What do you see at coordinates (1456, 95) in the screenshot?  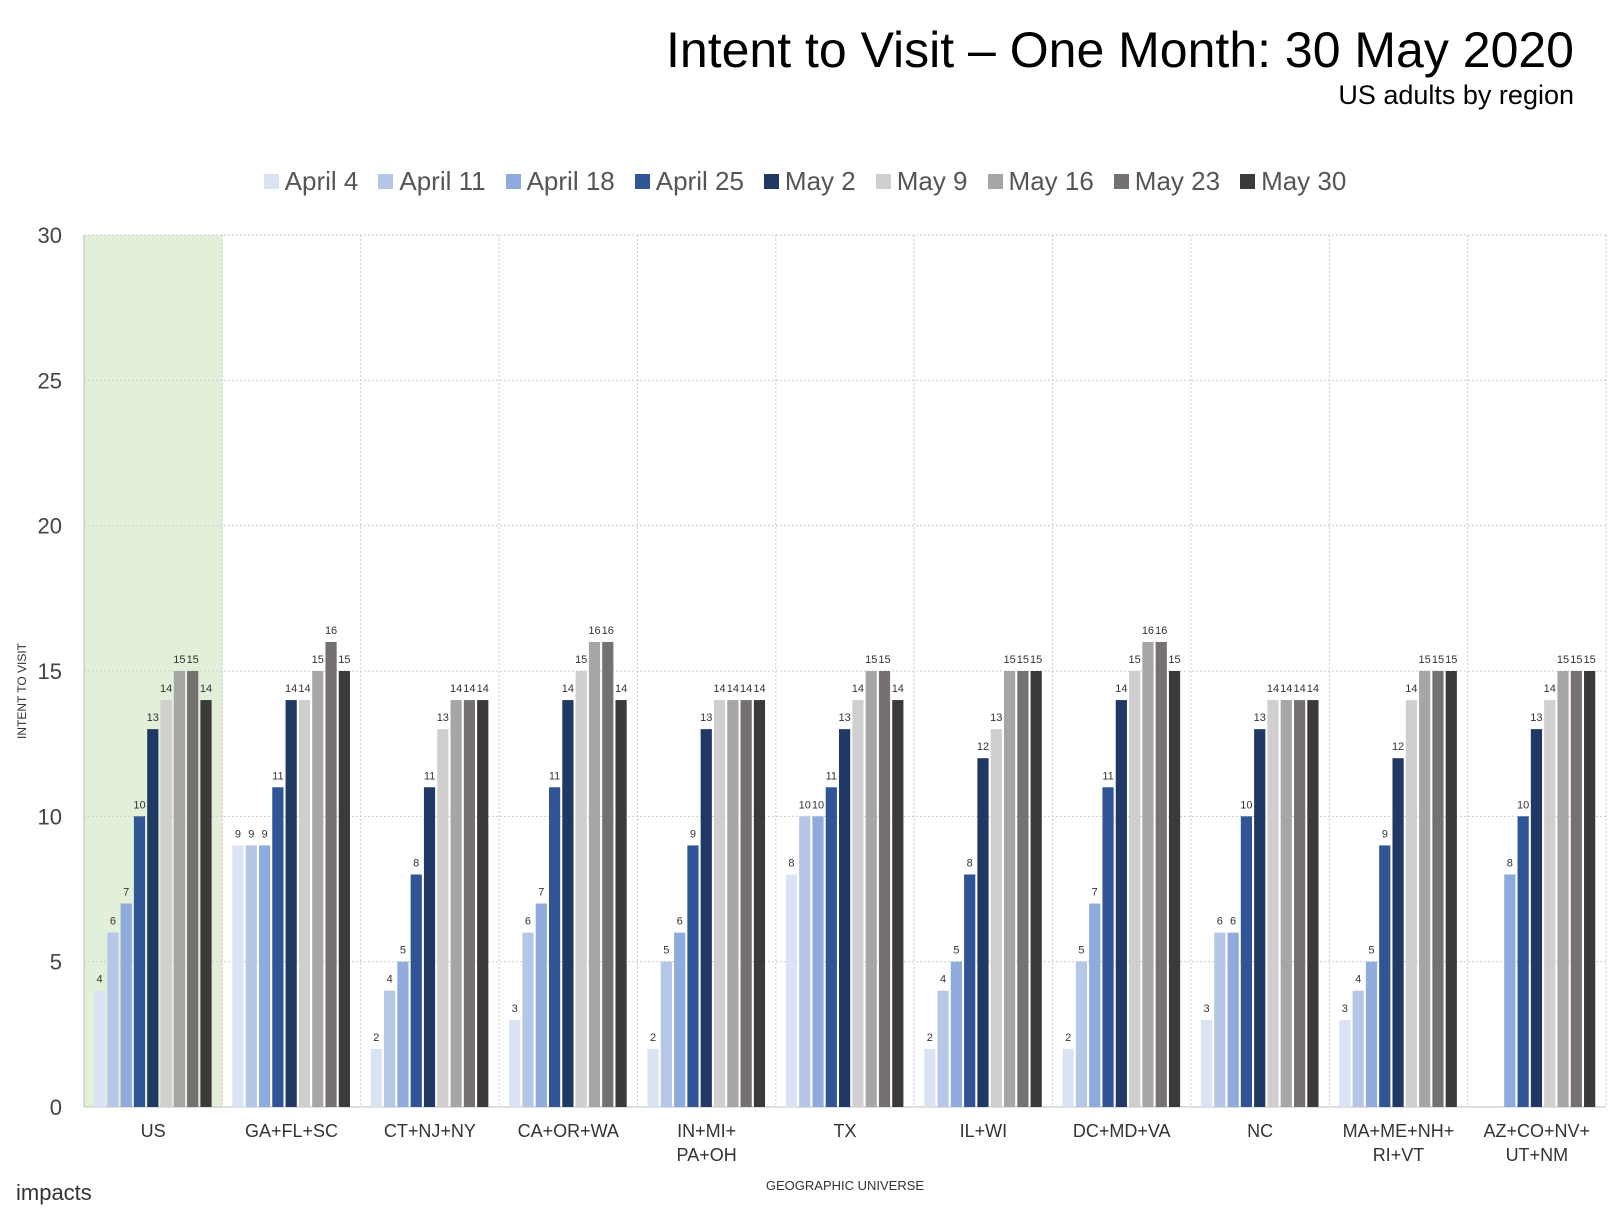 I see `chart-subtitle: US adults by region` at bounding box center [1456, 95].